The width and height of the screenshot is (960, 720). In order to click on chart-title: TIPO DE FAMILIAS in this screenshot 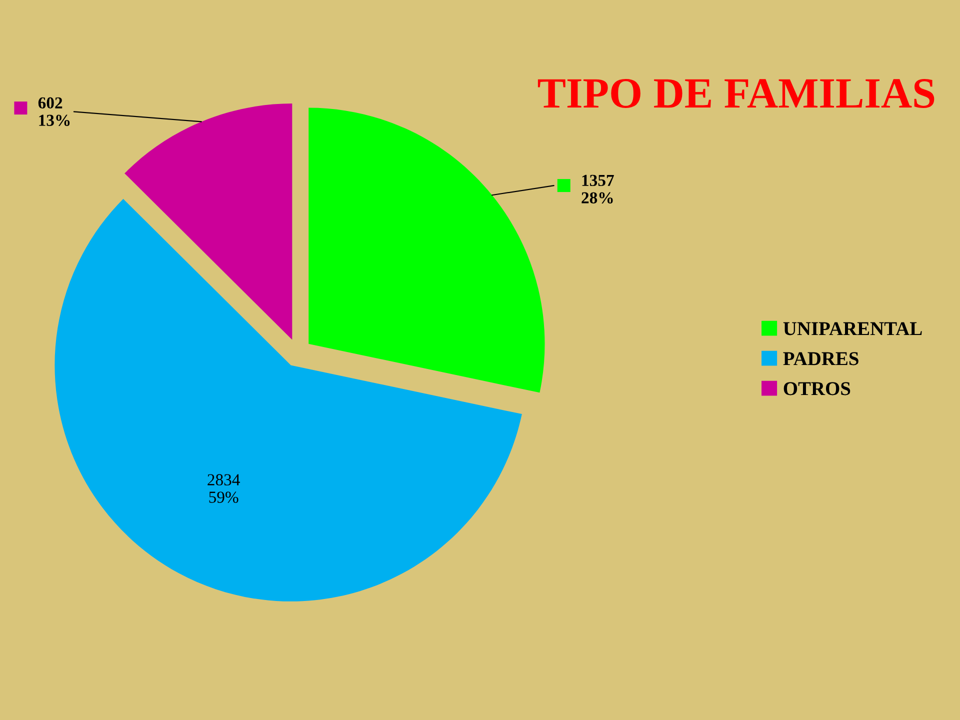, I will do `click(736, 93)`.